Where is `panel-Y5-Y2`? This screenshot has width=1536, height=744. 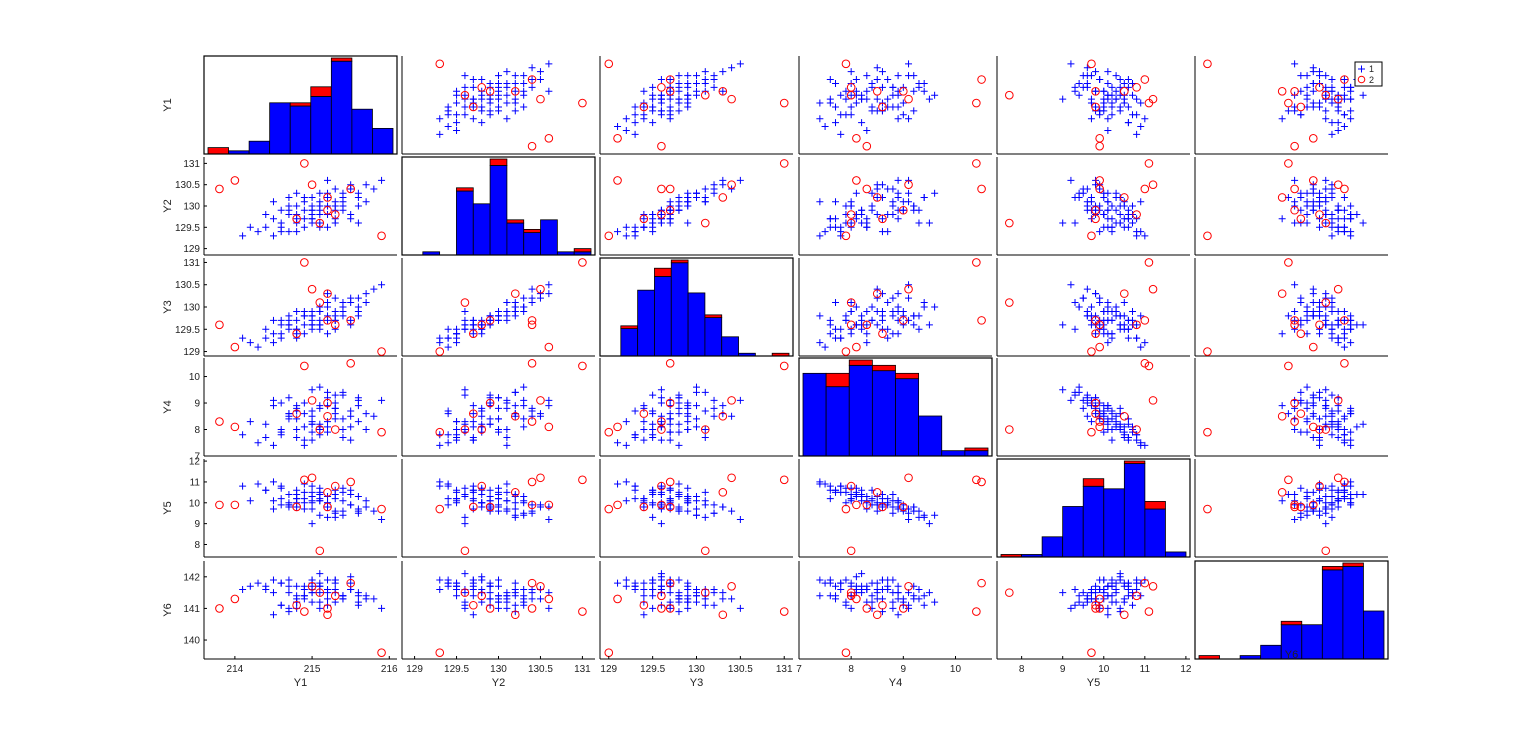
panel-Y5-Y2 is located at coordinates (498, 508).